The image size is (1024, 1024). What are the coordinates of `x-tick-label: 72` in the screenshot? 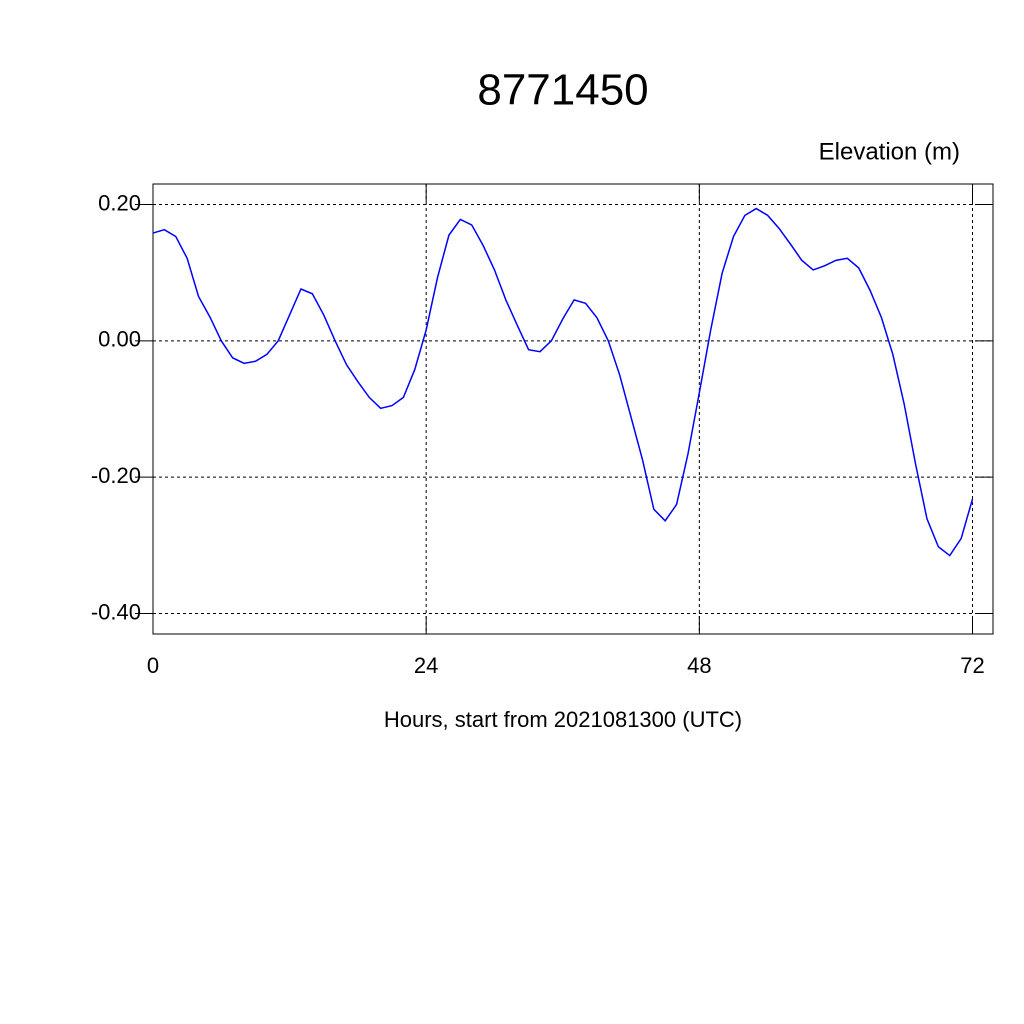 It's located at (972, 665).